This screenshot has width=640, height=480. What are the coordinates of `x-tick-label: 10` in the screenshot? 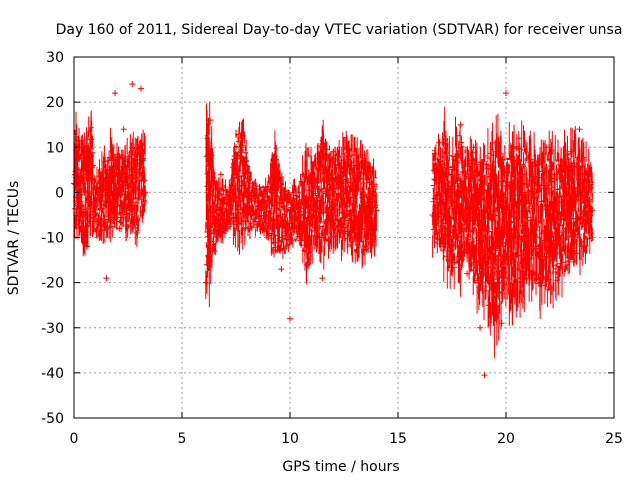 It's located at (290, 439).